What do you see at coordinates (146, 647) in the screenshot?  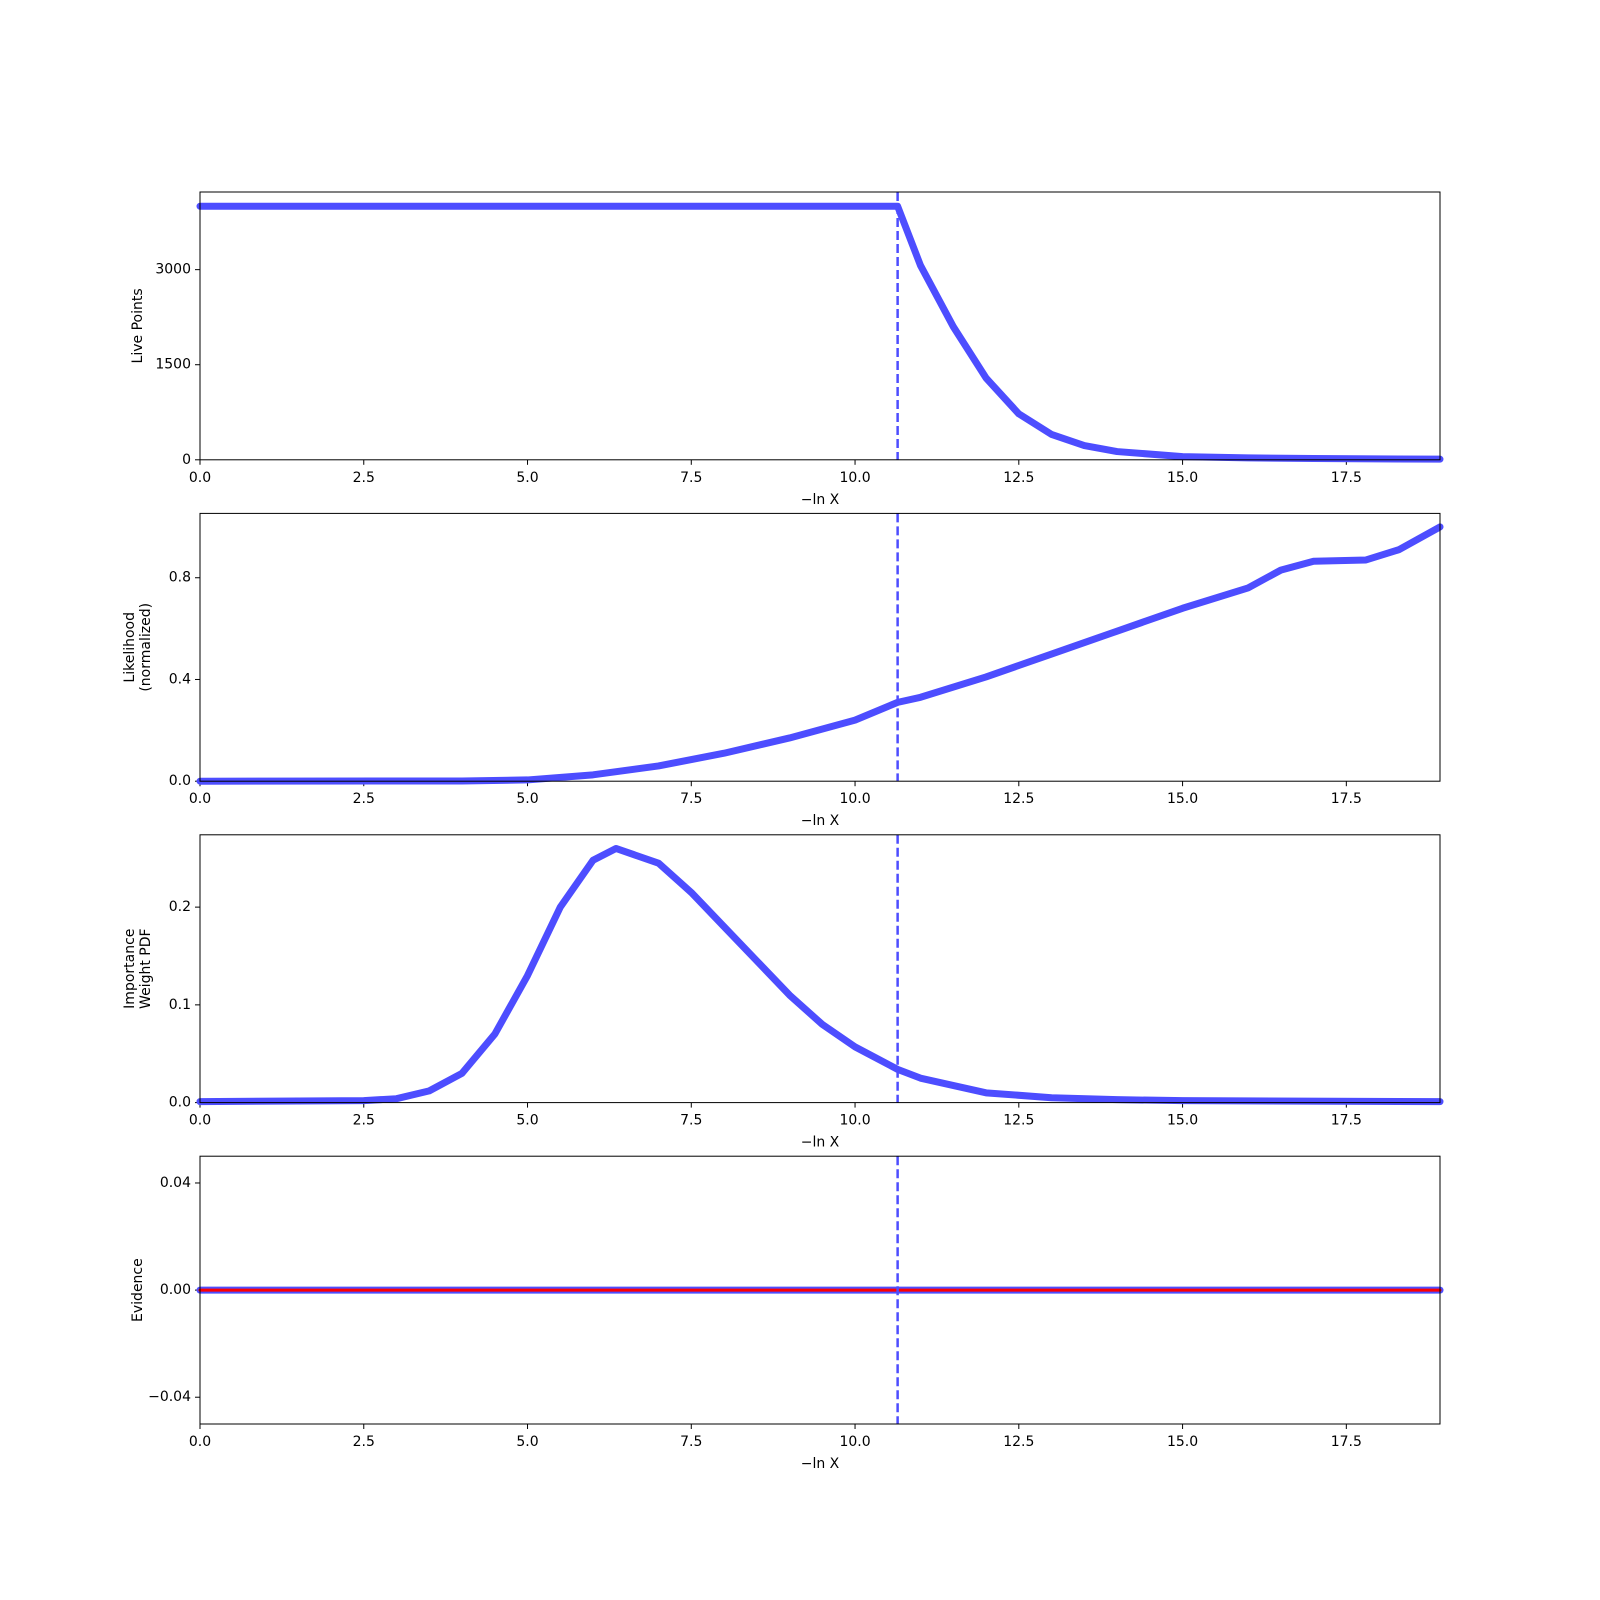 I see `y-axis-label: (normalized)` at bounding box center [146, 647].